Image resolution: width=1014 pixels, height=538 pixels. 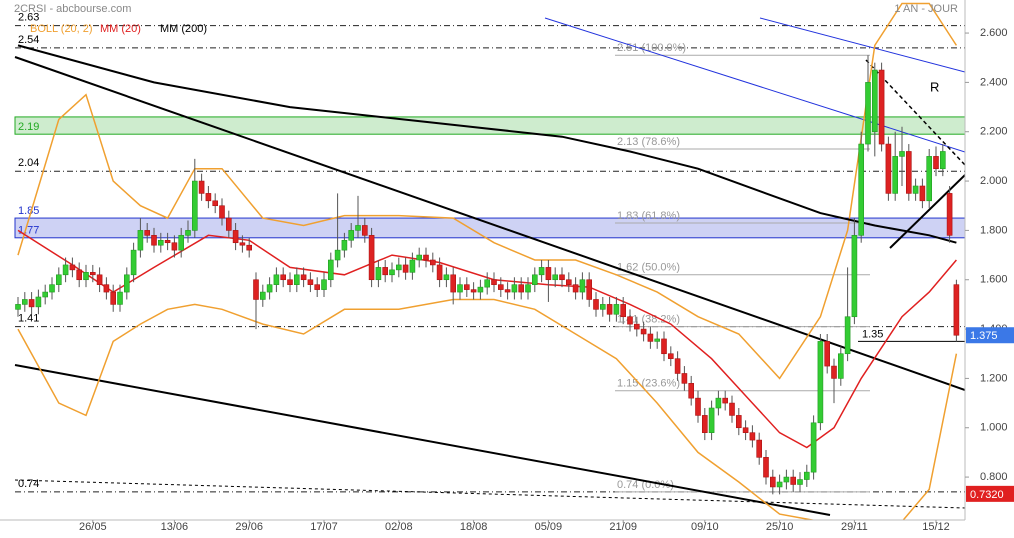 What do you see at coordinates (399, 527) in the screenshot?
I see `x-tick-label: 02/08` at bounding box center [399, 527].